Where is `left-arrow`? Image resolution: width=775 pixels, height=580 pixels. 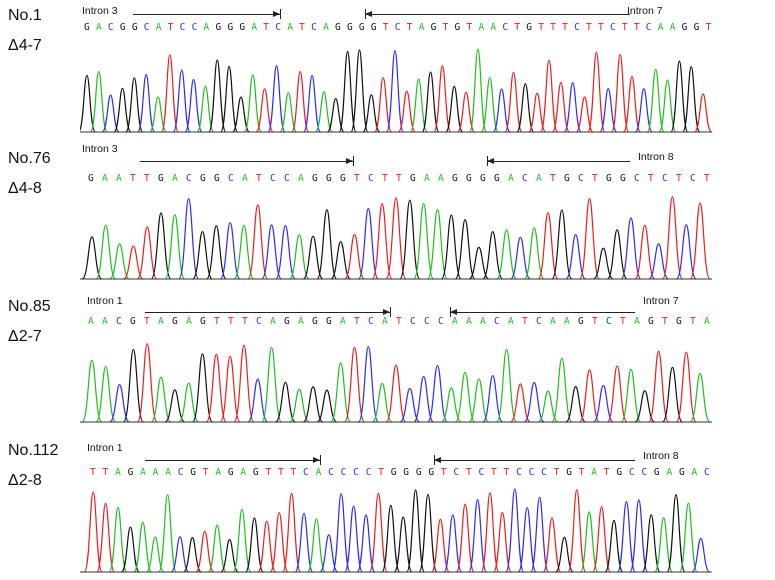
left-arrow is located at coordinates (497, 14).